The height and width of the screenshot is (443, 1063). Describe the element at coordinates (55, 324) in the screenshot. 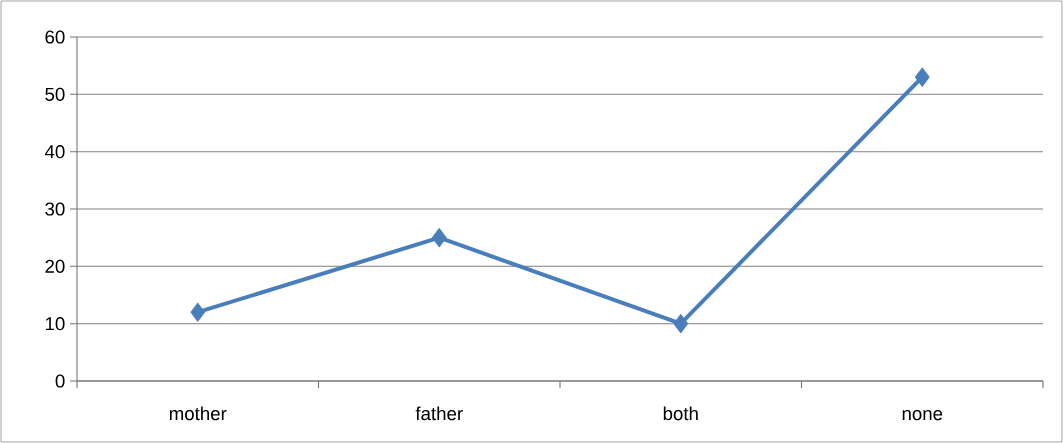

I see `y-tick-label: 10` at that location.